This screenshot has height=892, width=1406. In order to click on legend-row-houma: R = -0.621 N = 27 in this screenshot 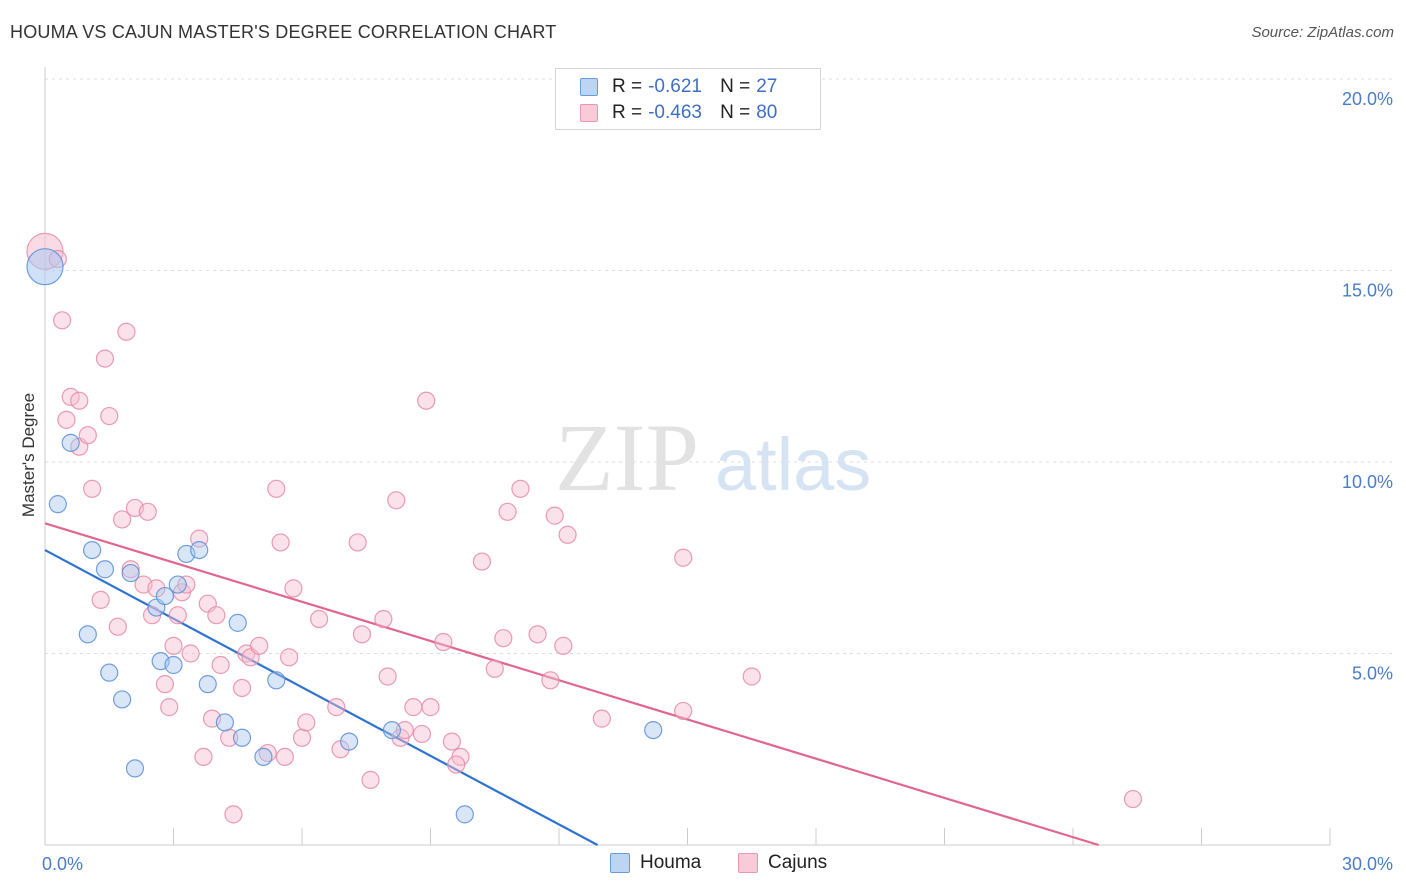, I will do `click(678, 87)`.